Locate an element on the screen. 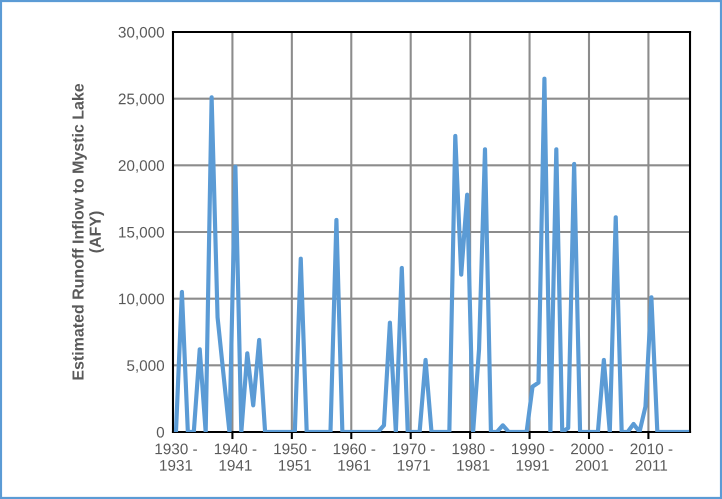 The height and width of the screenshot is (499, 722). y-tick-label: 30,000 is located at coordinates (141, 33).